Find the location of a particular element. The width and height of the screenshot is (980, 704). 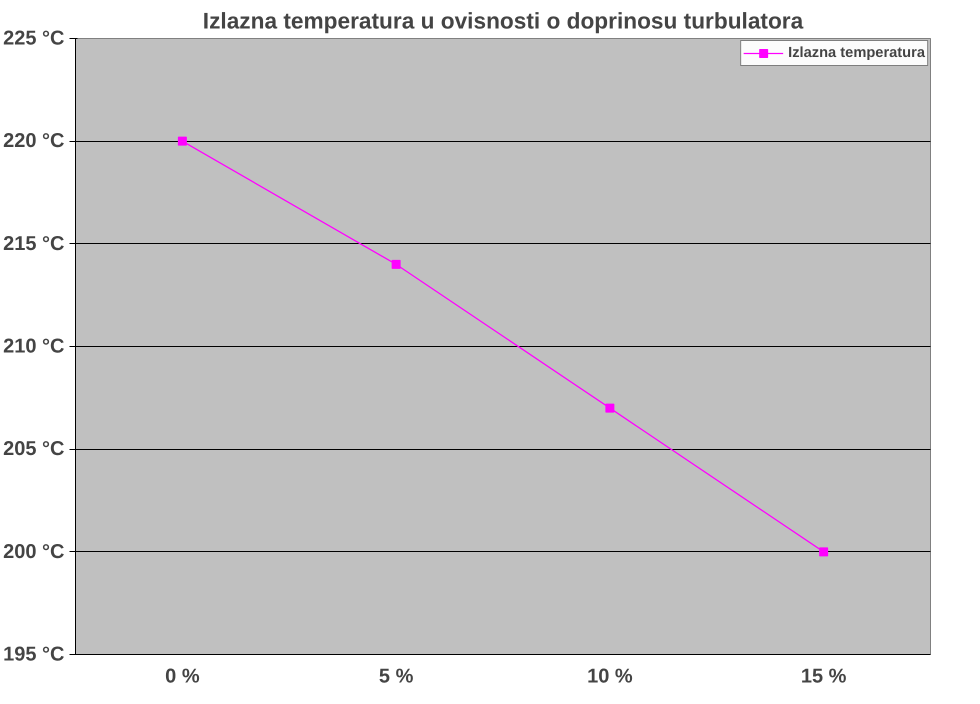

chart-title: Izlazna temperatura u ovisnosti o doprinosu turbulatora is located at coordinates (503, 21).